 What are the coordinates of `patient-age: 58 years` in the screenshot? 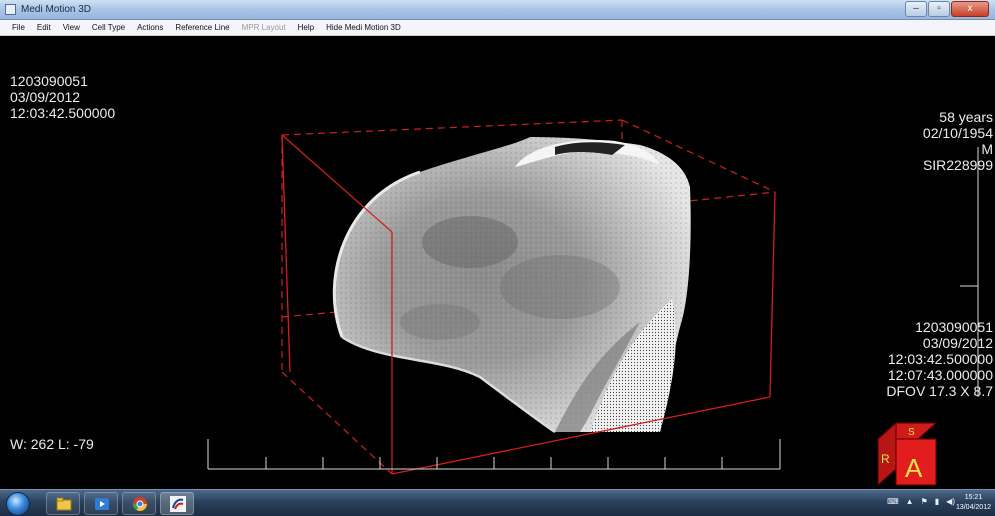 It's located at (966, 117).